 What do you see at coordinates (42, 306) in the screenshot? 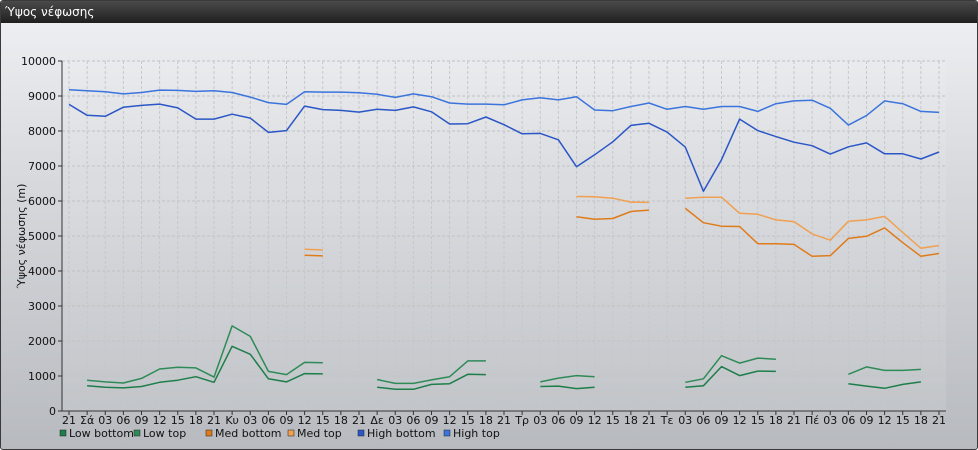
I see `y-tick-label: 3000` at bounding box center [42, 306].